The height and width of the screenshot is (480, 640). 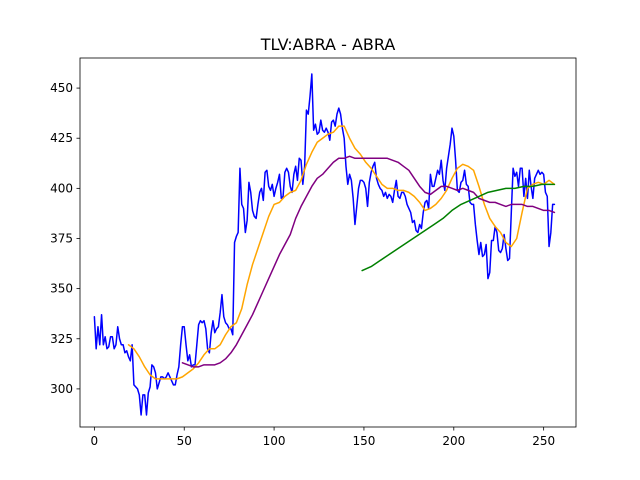 I want to click on y-tick-label: 375, so click(x=61, y=238).